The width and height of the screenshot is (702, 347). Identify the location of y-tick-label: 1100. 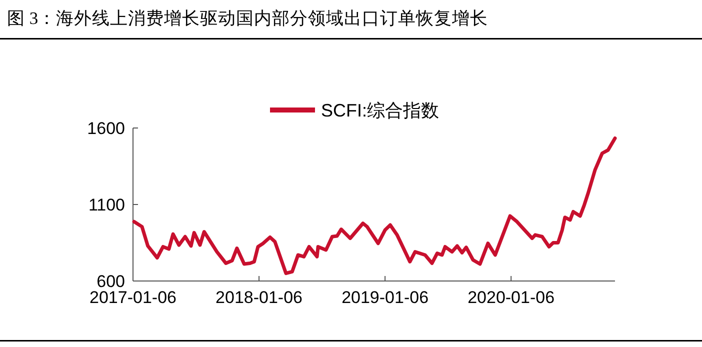
(106, 204).